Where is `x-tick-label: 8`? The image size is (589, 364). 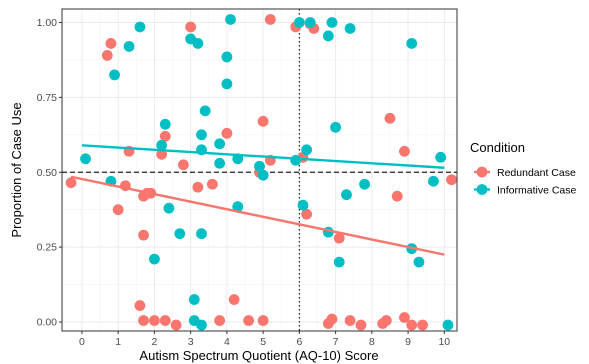
x-tick-label: 8 is located at coordinates (372, 342).